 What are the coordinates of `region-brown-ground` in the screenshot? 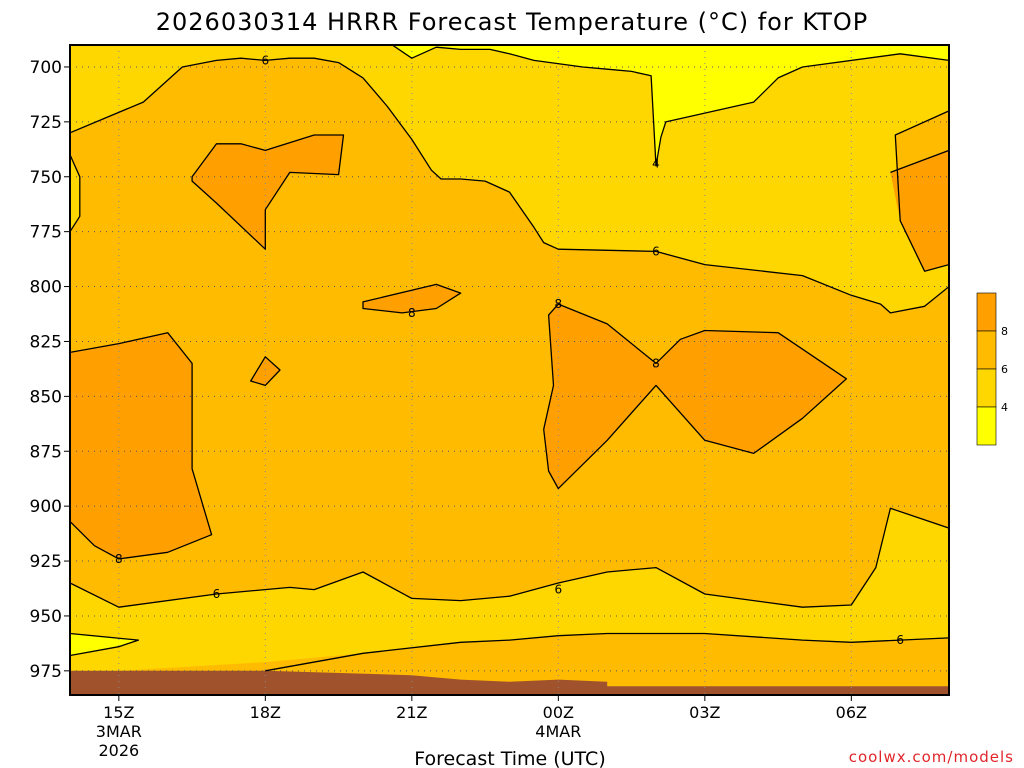 It's located at (509, 682).